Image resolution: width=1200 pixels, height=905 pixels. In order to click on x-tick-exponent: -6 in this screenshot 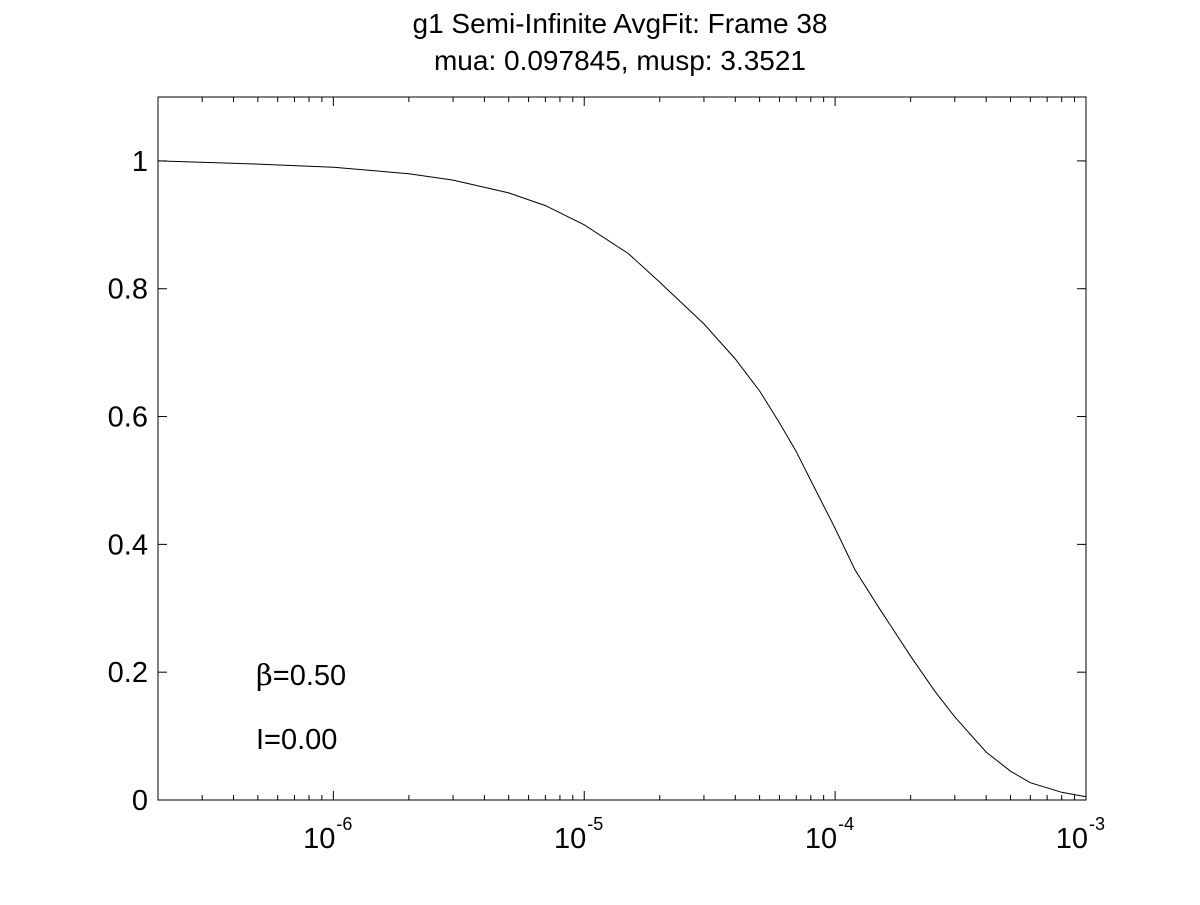, I will do `click(344, 824)`.